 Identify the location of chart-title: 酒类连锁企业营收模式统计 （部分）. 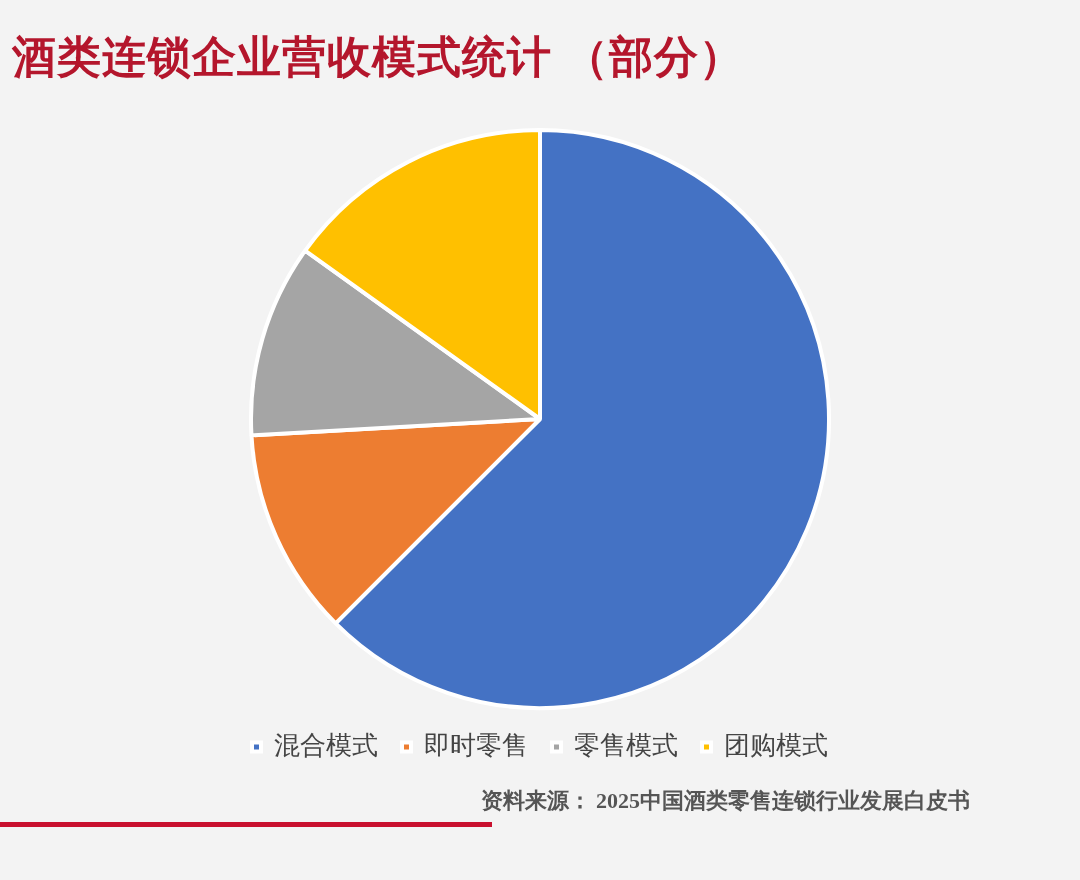
(378, 58).